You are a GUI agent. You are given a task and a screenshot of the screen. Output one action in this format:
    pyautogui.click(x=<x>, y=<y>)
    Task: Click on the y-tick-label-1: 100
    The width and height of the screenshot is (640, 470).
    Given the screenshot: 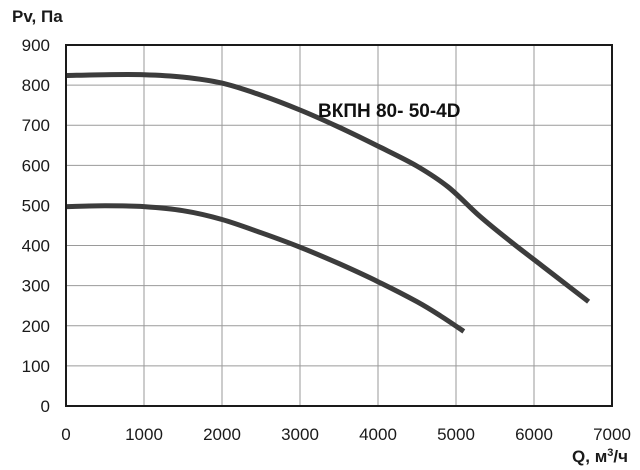 What is the action you would take?
    pyautogui.click(x=36, y=366)
    